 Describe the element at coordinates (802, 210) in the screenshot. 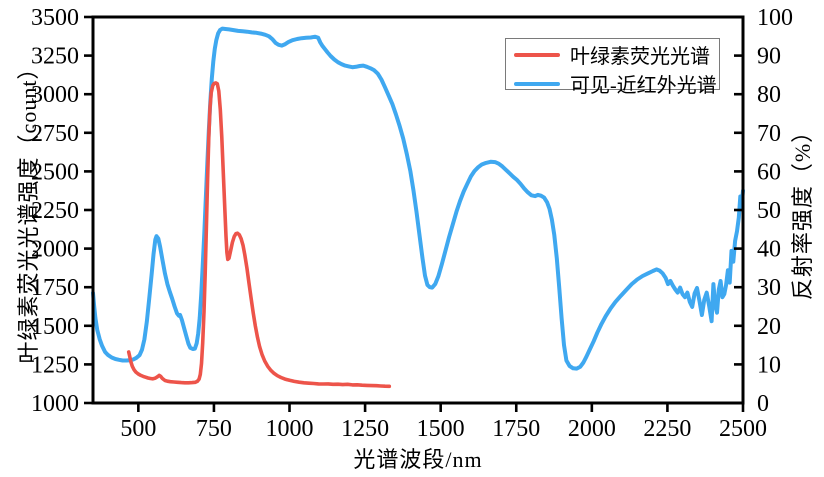

I see `y-axis-label-right: 反射率强度（%）` at that location.